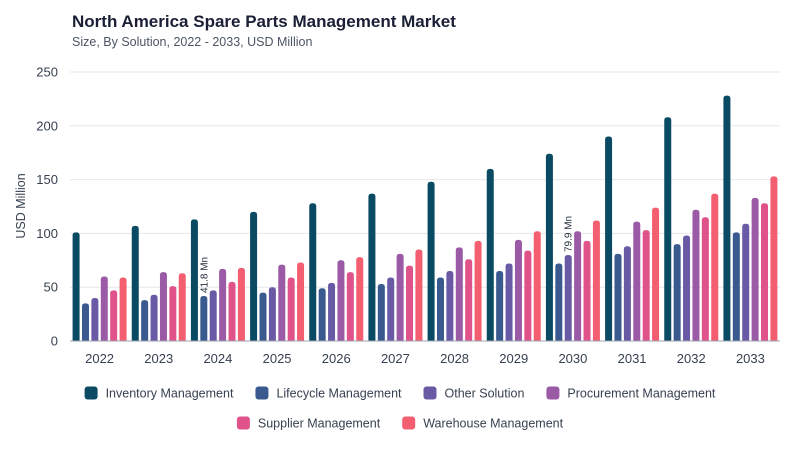 The height and width of the screenshot is (450, 800). I want to click on y-tick-label: 50, so click(51, 287).